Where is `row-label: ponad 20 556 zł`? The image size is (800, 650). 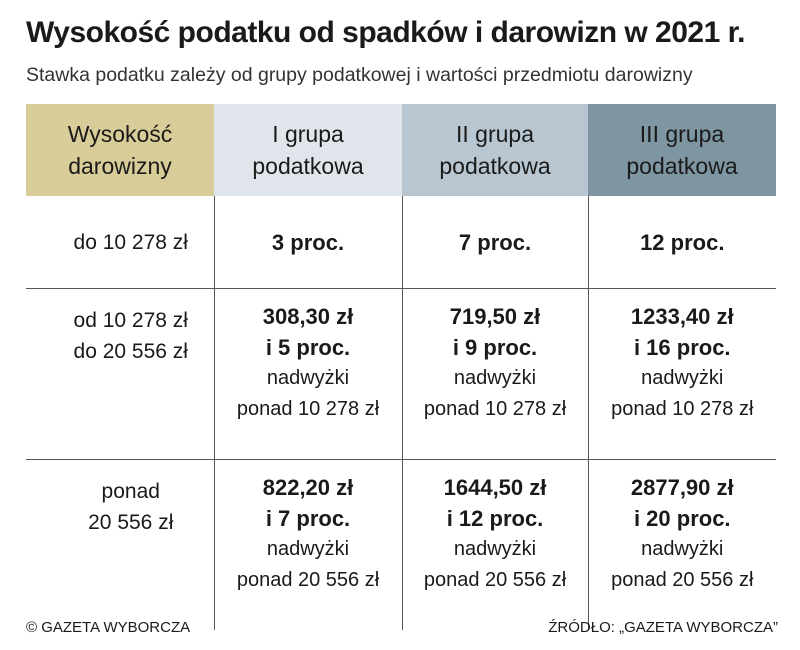 row-label: ponad 20 556 zł is located at coordinates (120, 544).